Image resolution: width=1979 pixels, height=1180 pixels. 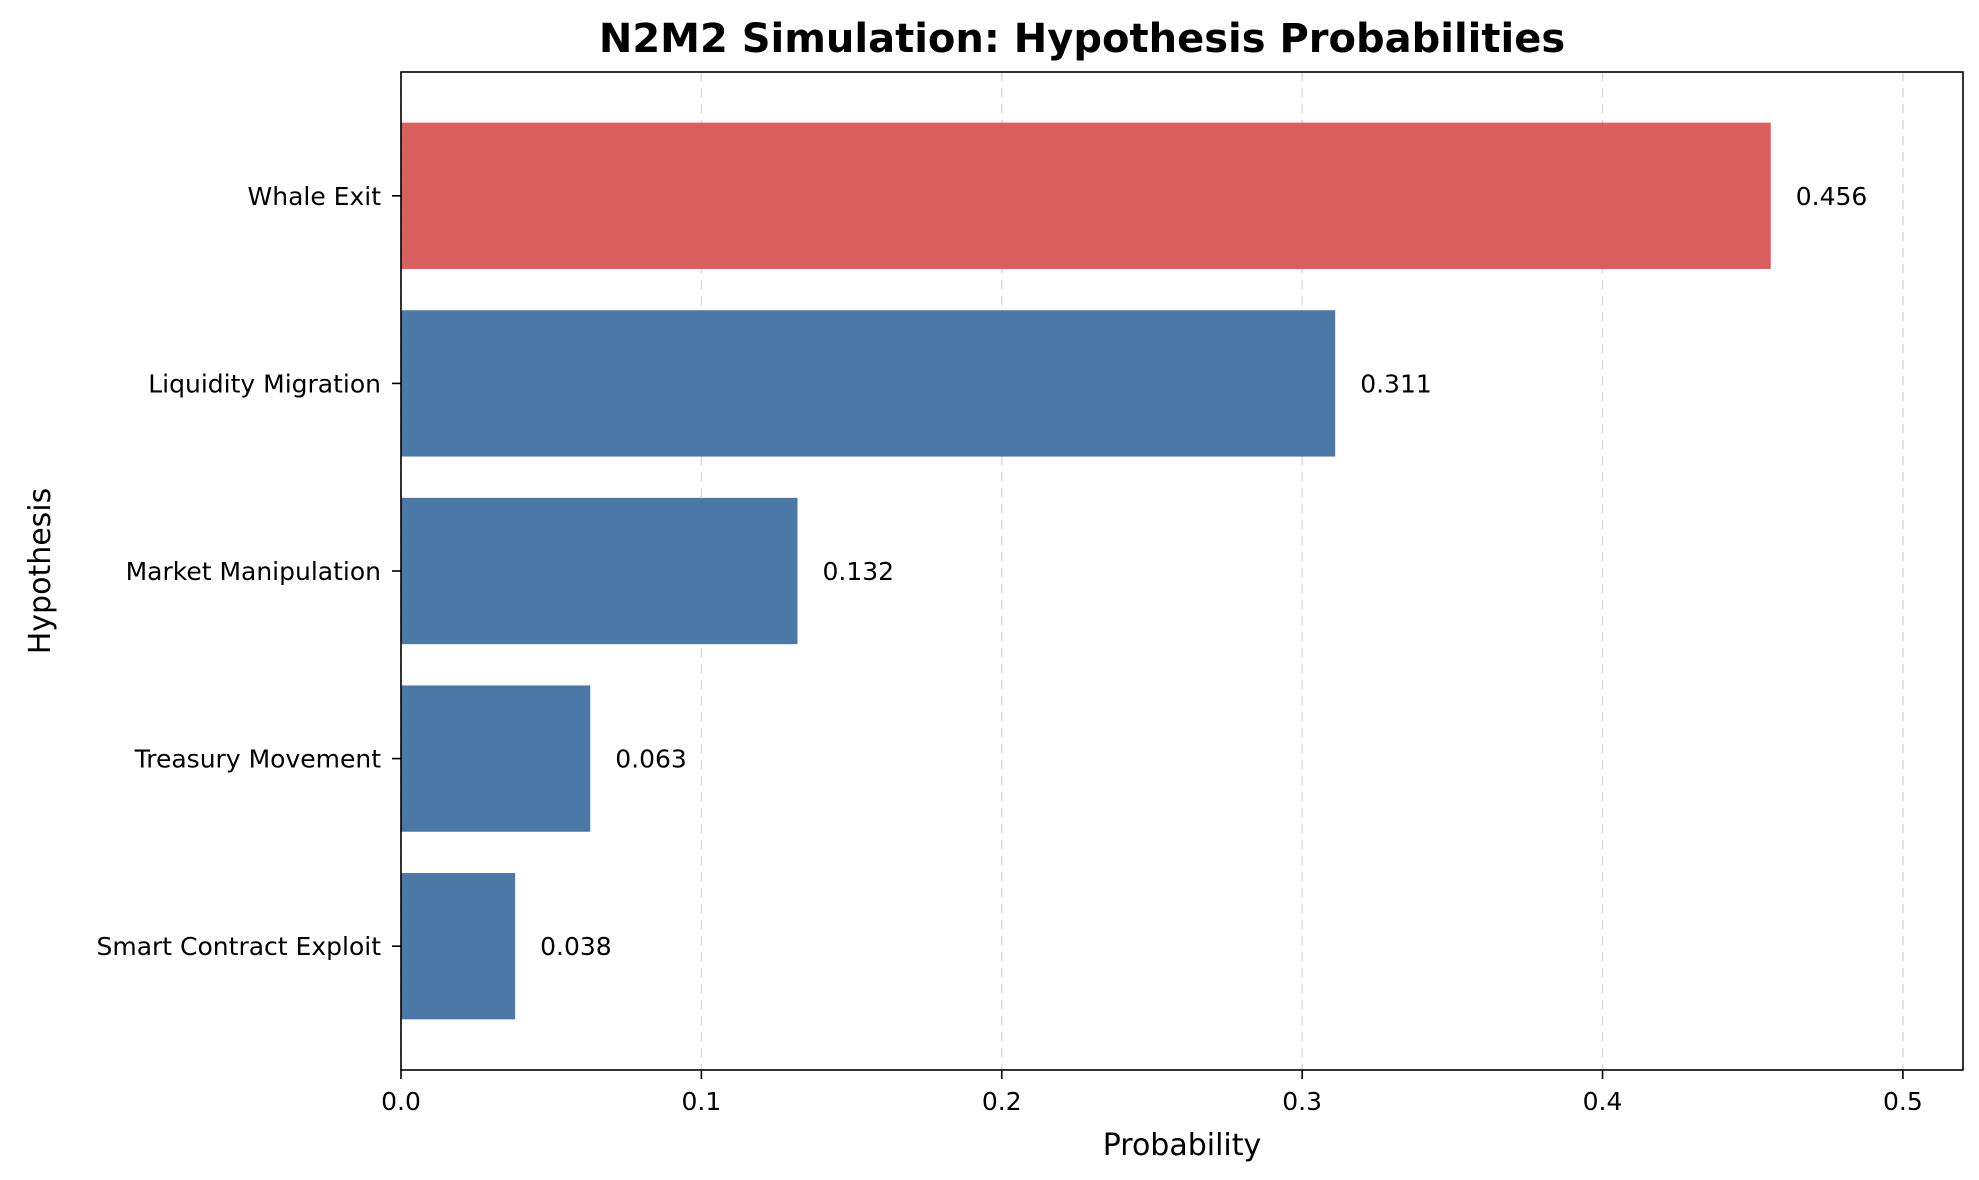 What do you see at coordinates (264, 383) in the screenshot?
I see `y-tick-label: Liquidity Migration` at bounding box center [264, 383].